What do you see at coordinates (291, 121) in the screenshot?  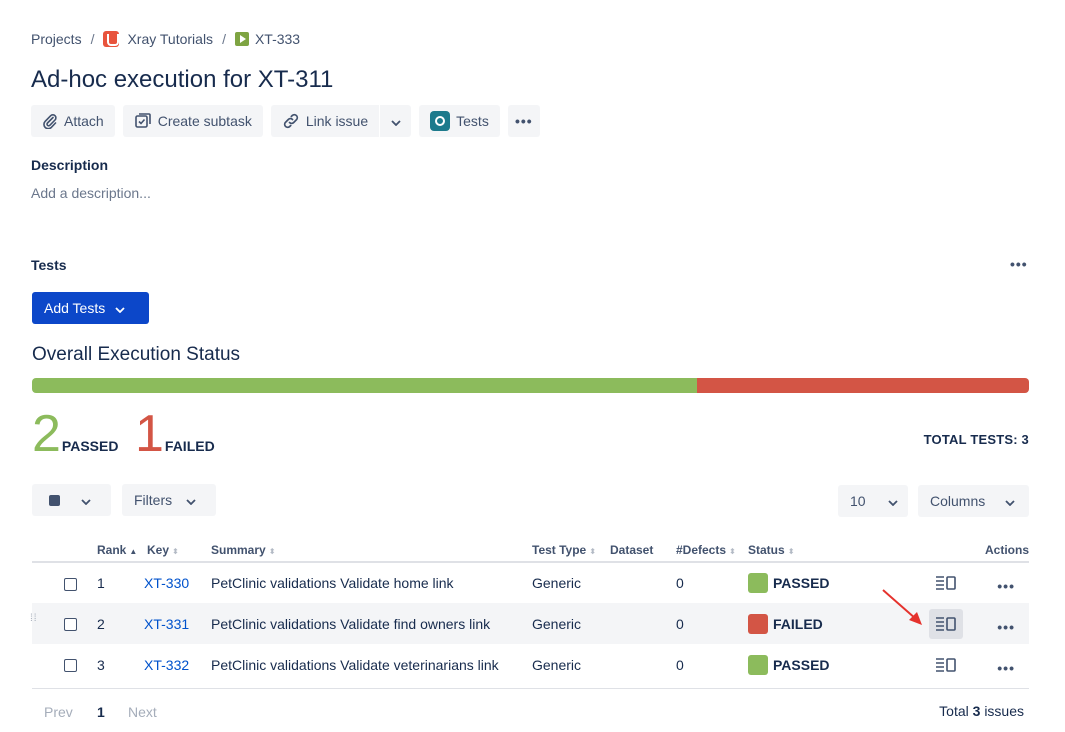 I see `link-icon` at bounding box center [291, 121].